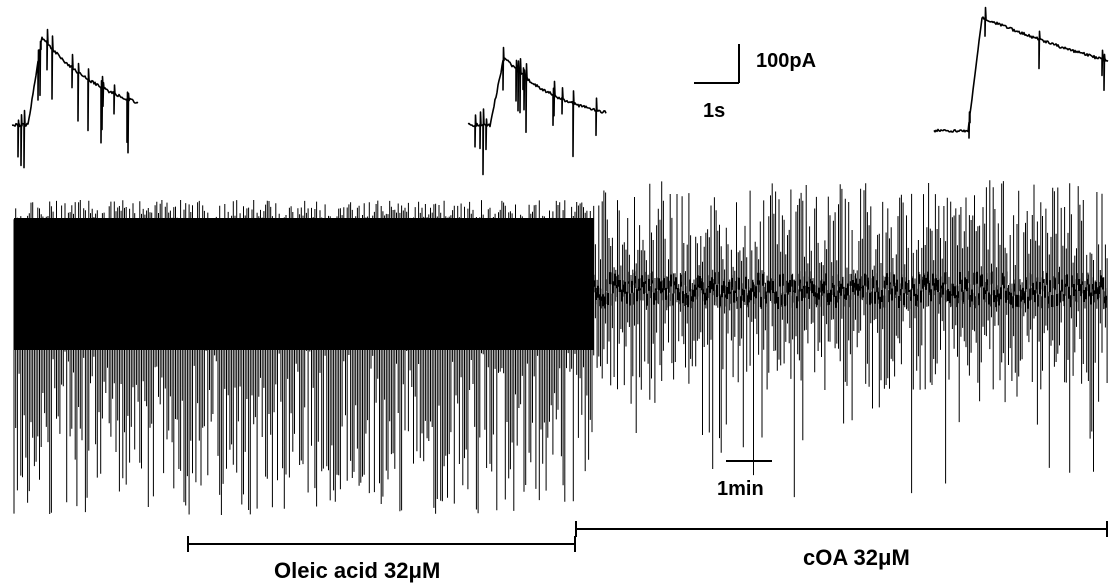 The height and width of the screenshot is (588, 1111). I want to click on scale-label-time-long: 1min, so click(740, 489).